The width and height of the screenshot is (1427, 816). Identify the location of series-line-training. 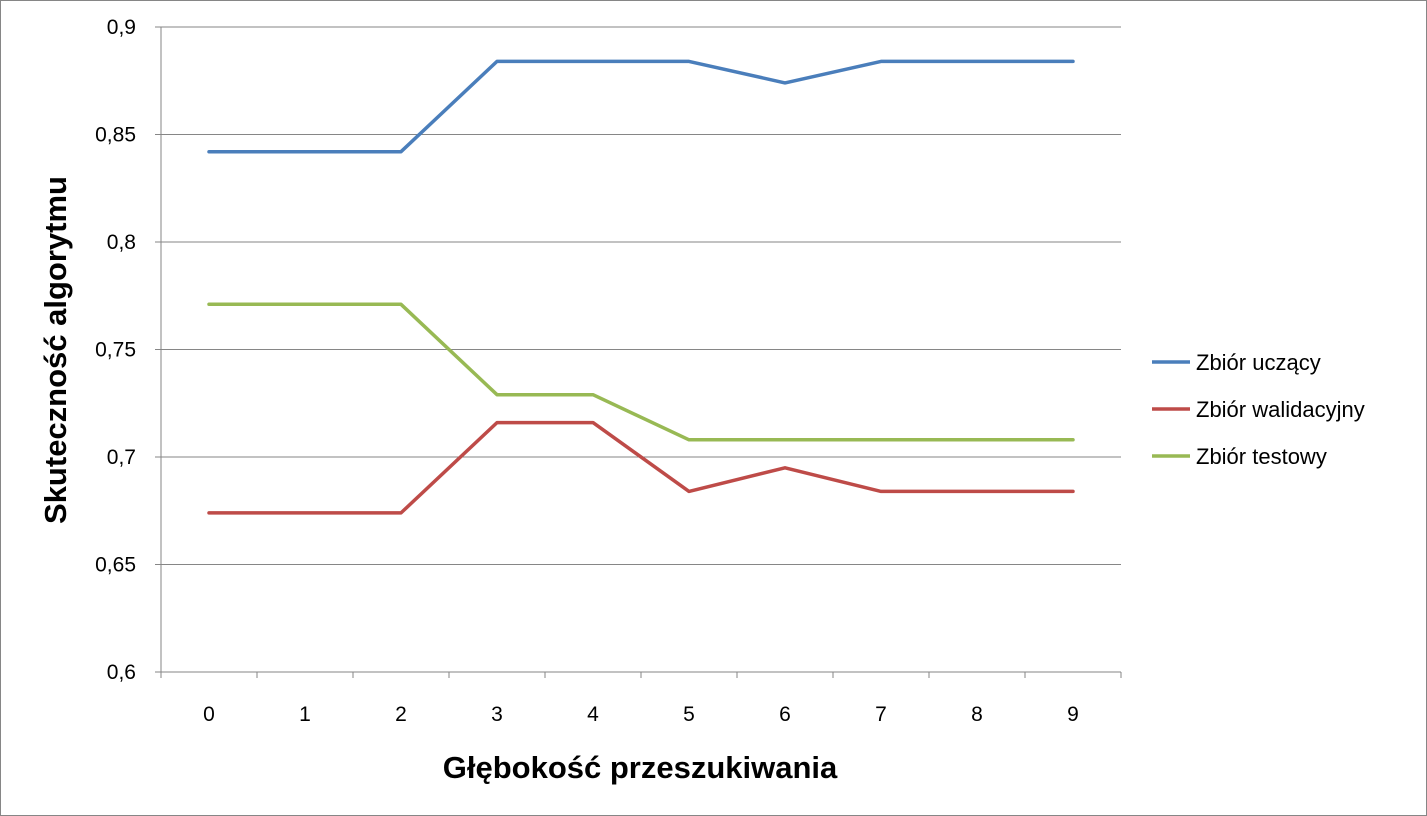
(641, 106).